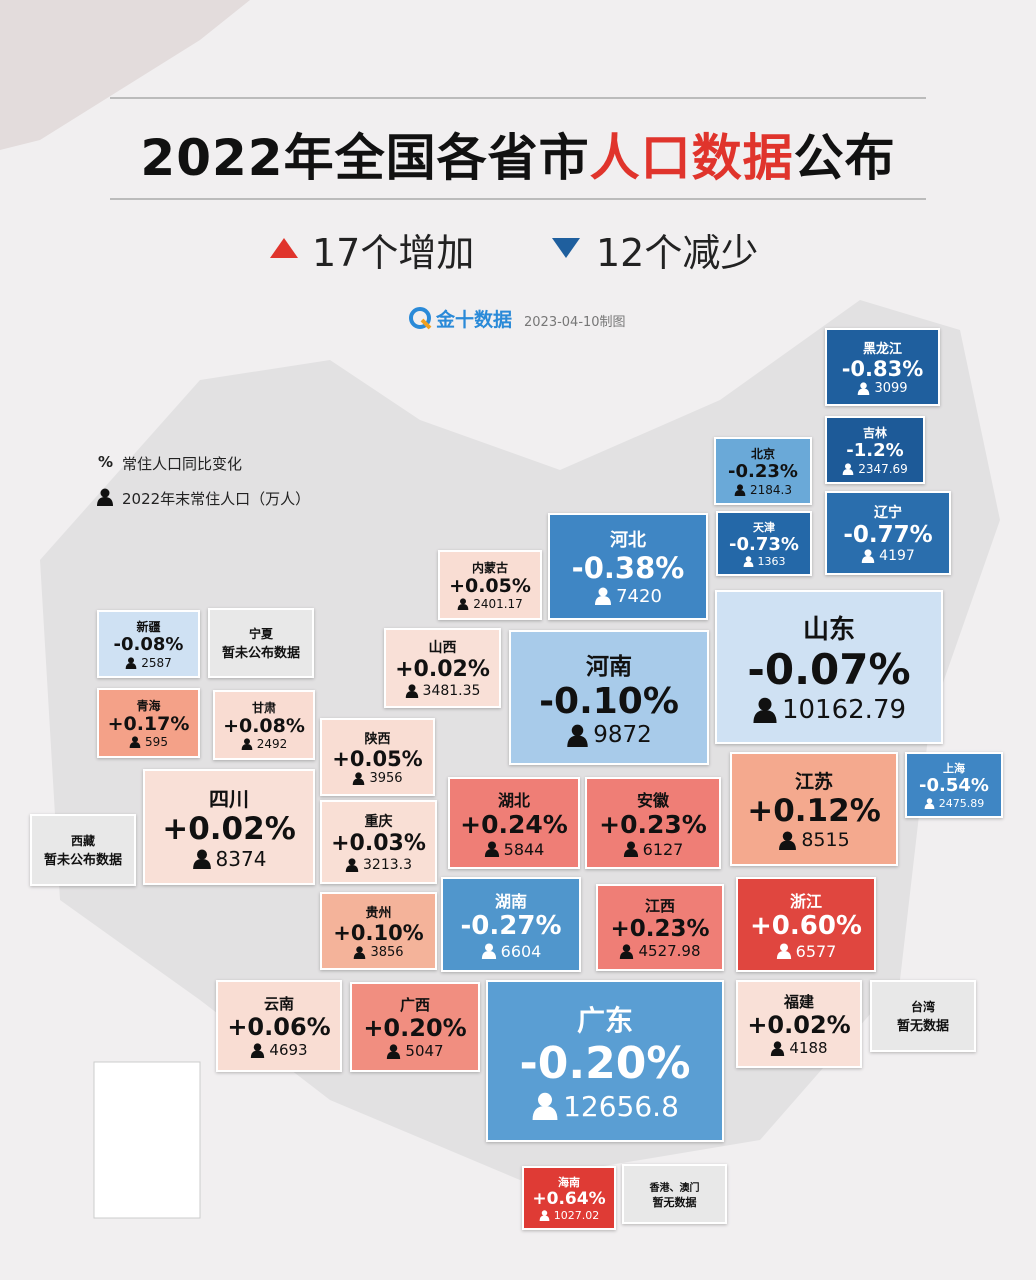  What do you see at coordinates (216, 499) in the screenshot?
I see `legend-label: 2022年末常住人口（万人）` at bounding box center [216, 499].